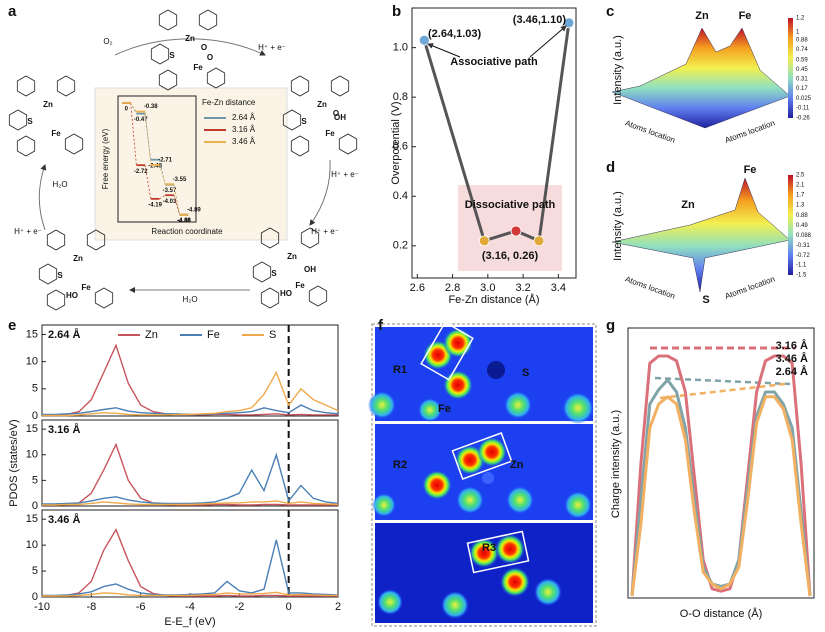 Image resolution: width=825 pixels, height=632 pixels. I want to click on panel-label: d, so click(610, 167).